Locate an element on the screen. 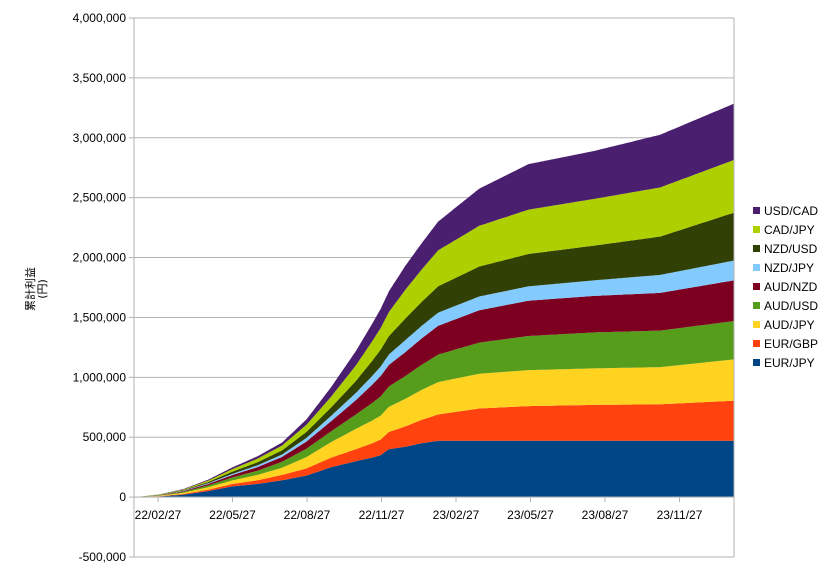  area-eur-gbp is located at coordinates (434, 449).